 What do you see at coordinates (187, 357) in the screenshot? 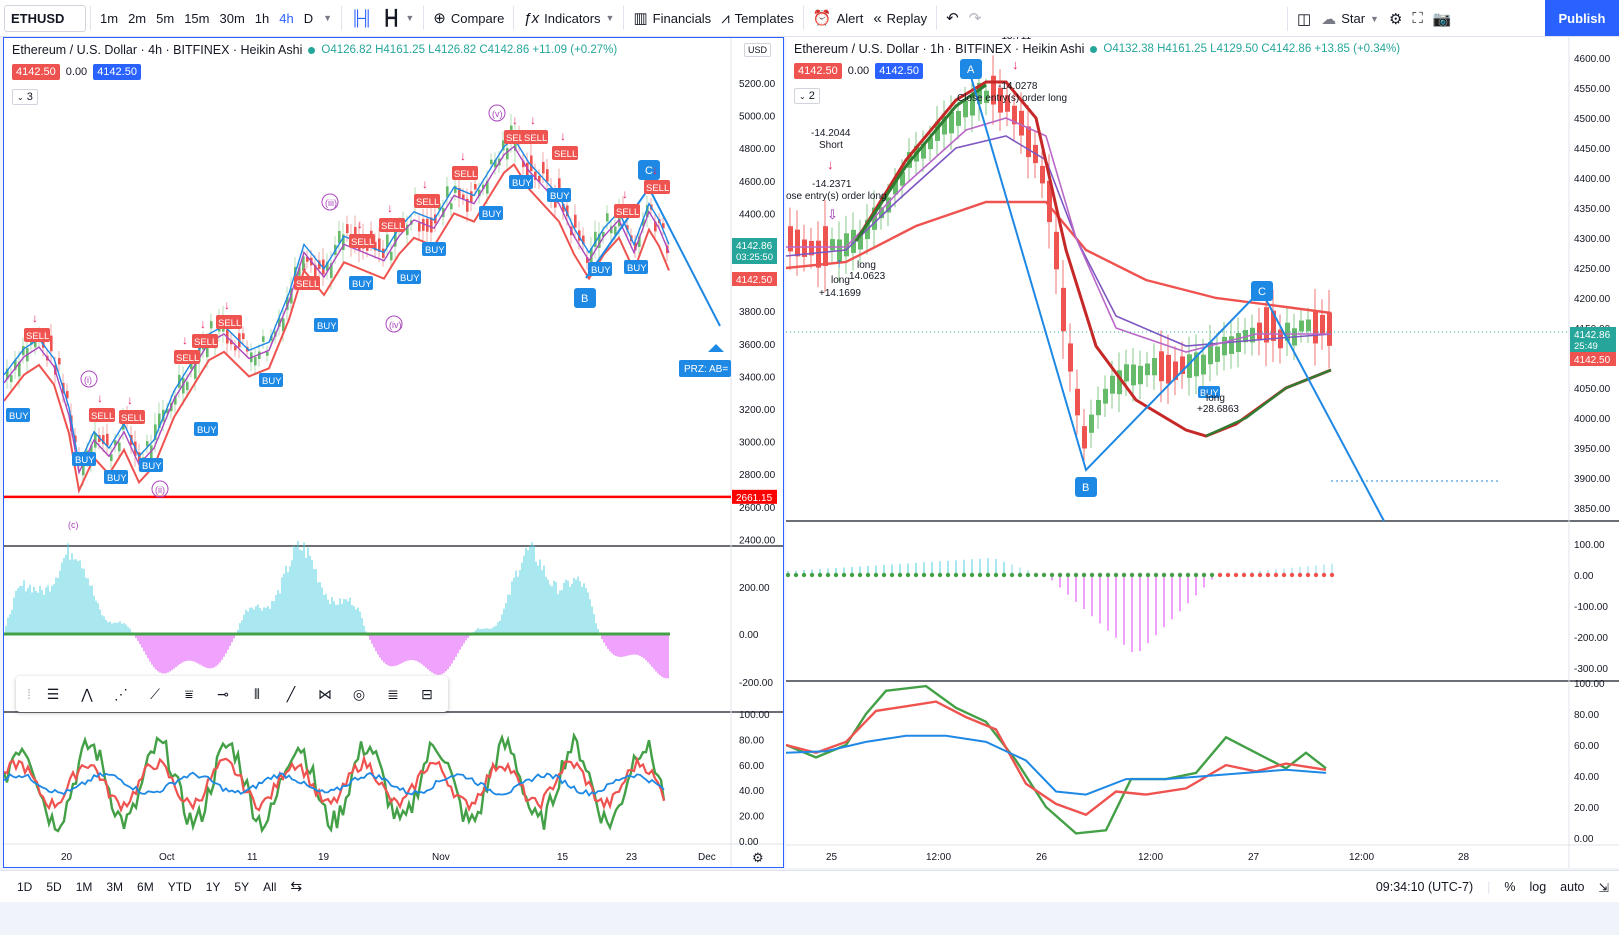
I see `sell-signal-badge` at bounding box center [187, 357].